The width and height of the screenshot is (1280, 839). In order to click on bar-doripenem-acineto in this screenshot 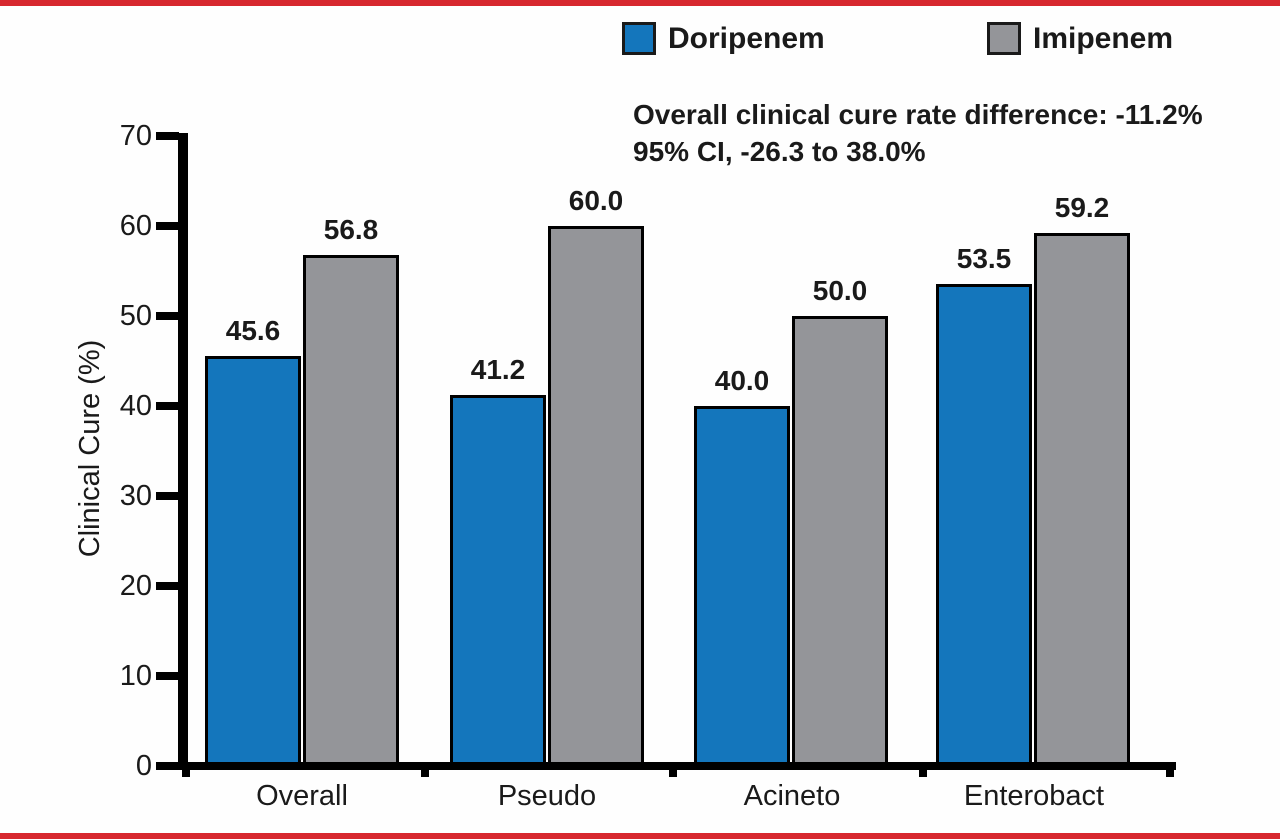, I will do `click(742, 586)`.